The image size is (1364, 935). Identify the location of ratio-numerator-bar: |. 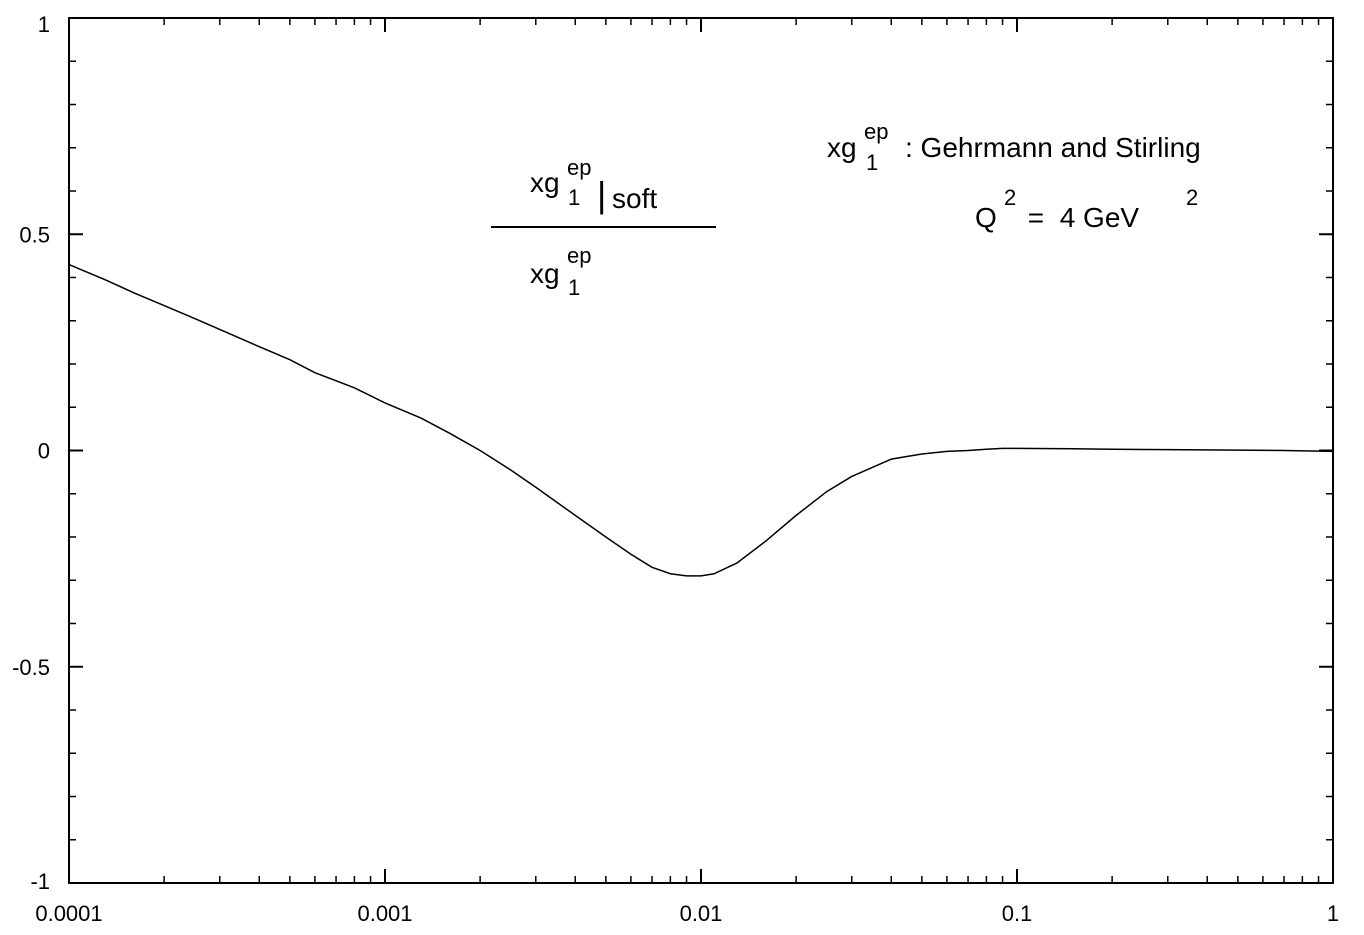
(601, 194).